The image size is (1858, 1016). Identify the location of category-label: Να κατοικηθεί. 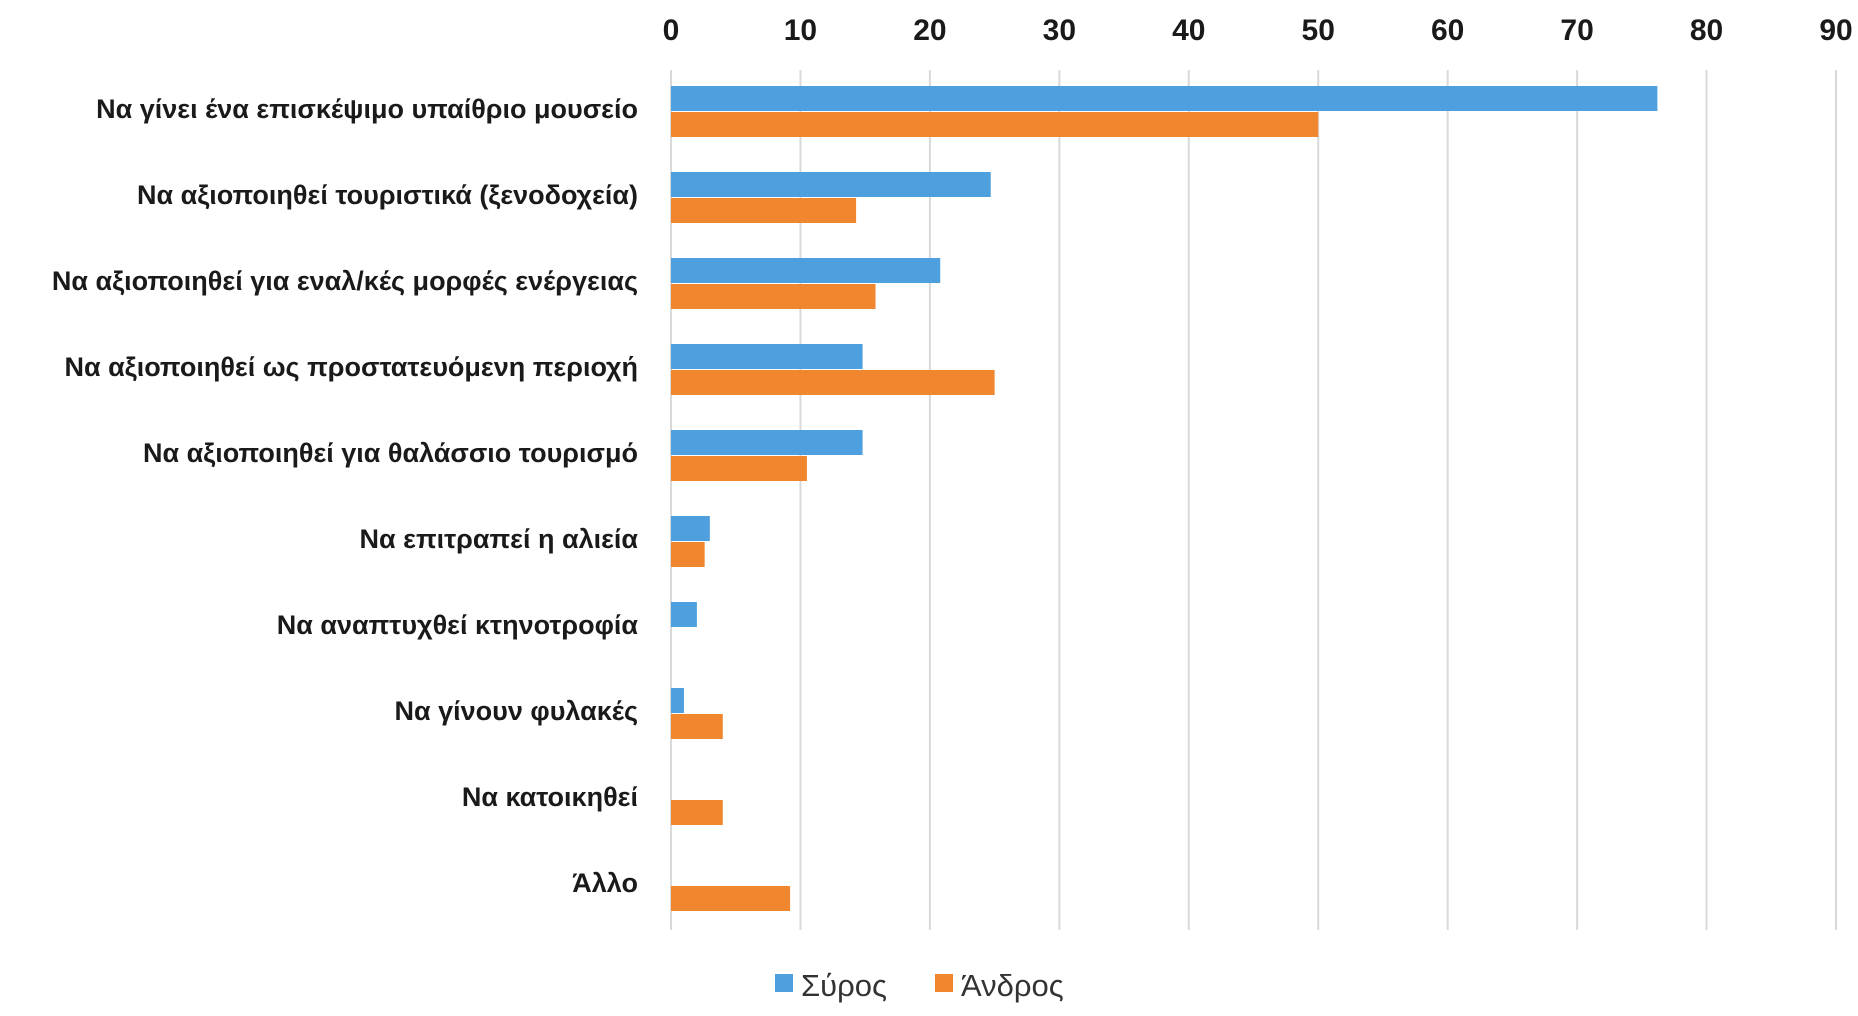
(550, 797).